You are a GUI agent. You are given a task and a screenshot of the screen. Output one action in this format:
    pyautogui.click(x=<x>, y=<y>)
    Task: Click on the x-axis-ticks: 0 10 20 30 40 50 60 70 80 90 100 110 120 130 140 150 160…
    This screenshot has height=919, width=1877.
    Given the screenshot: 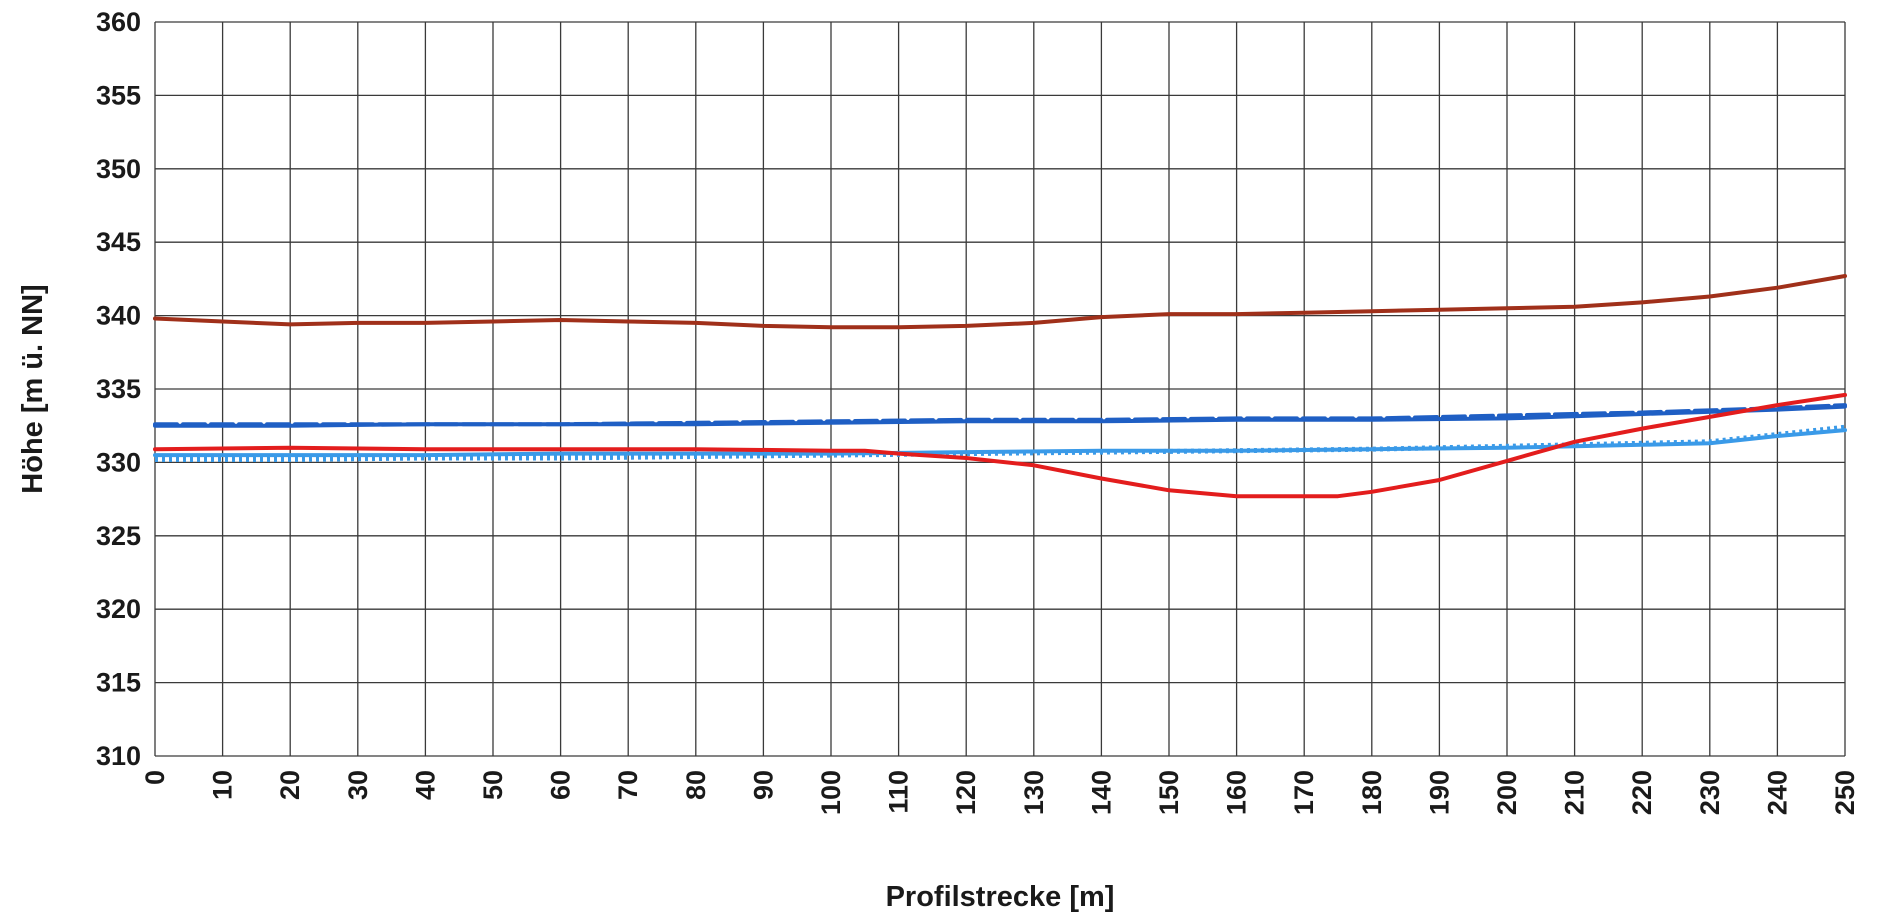 What is the action you would take?
    pyautogui.click(x=1000, y=792)
    